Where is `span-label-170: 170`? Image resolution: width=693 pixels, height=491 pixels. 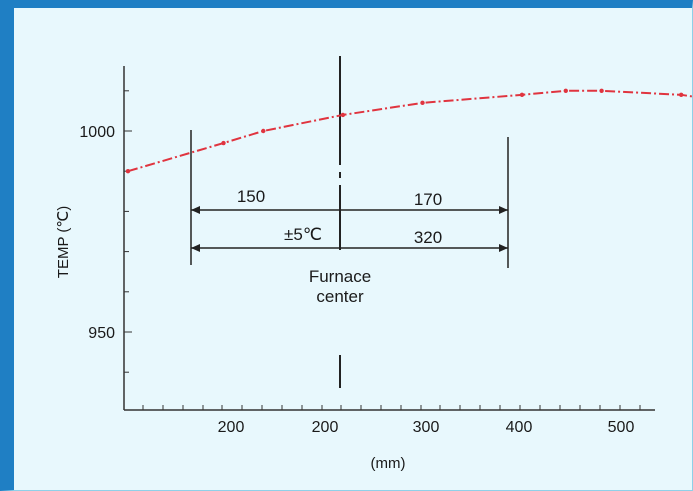
span-label-170: 170 is located at coordinates (428, 199).